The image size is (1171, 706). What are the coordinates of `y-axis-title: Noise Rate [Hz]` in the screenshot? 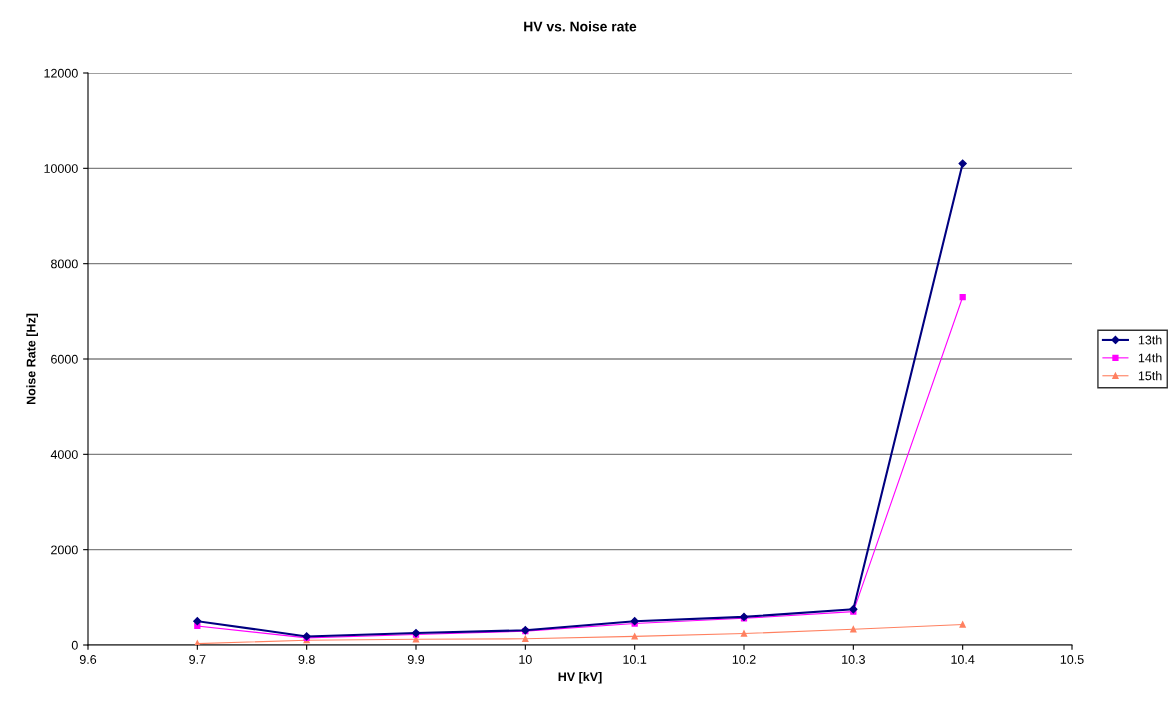 It's located at (32, 358).